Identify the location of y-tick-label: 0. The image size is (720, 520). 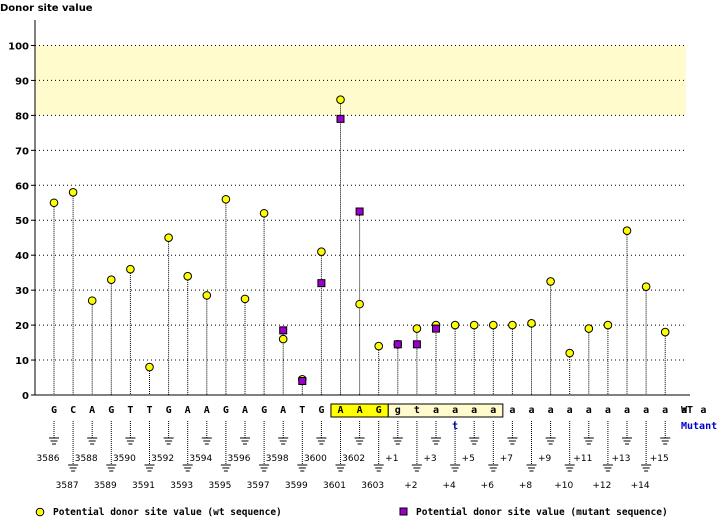
(25, 396).